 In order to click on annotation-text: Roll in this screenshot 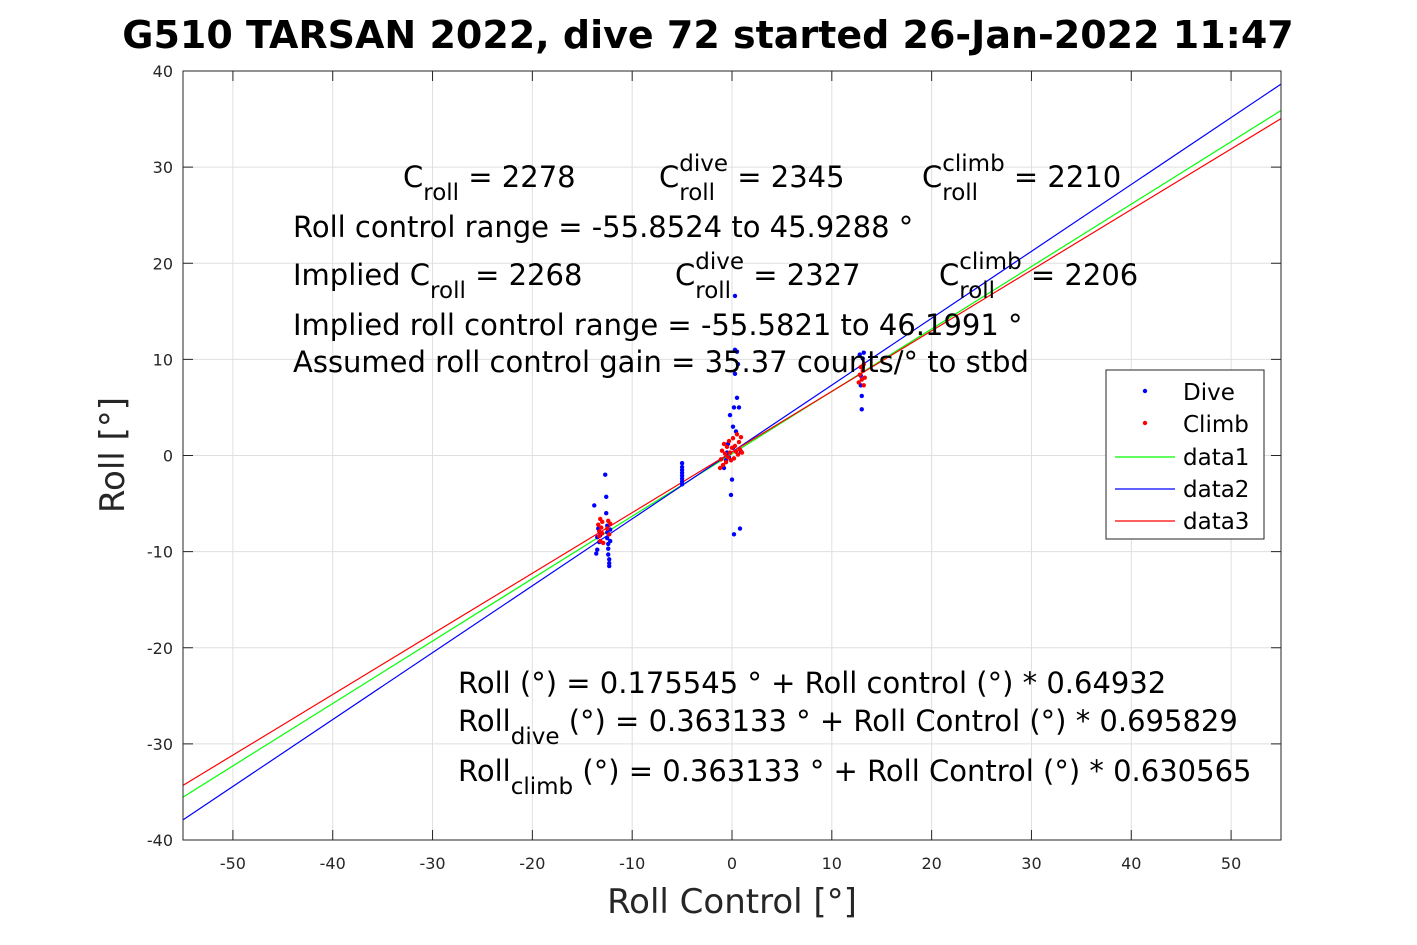, I will do `click(484, 721)`.